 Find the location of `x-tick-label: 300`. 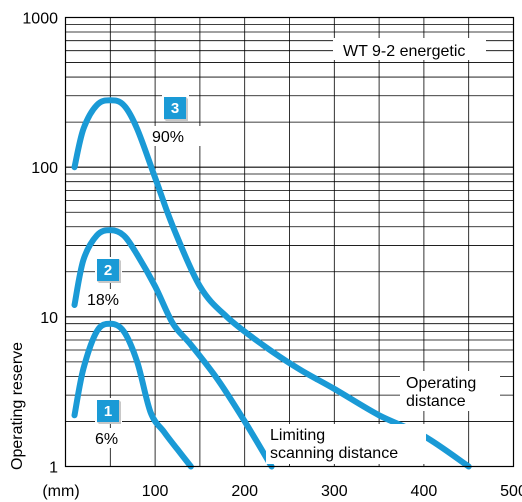

x-tick-label: 300 is located at coordinates (334, 491).